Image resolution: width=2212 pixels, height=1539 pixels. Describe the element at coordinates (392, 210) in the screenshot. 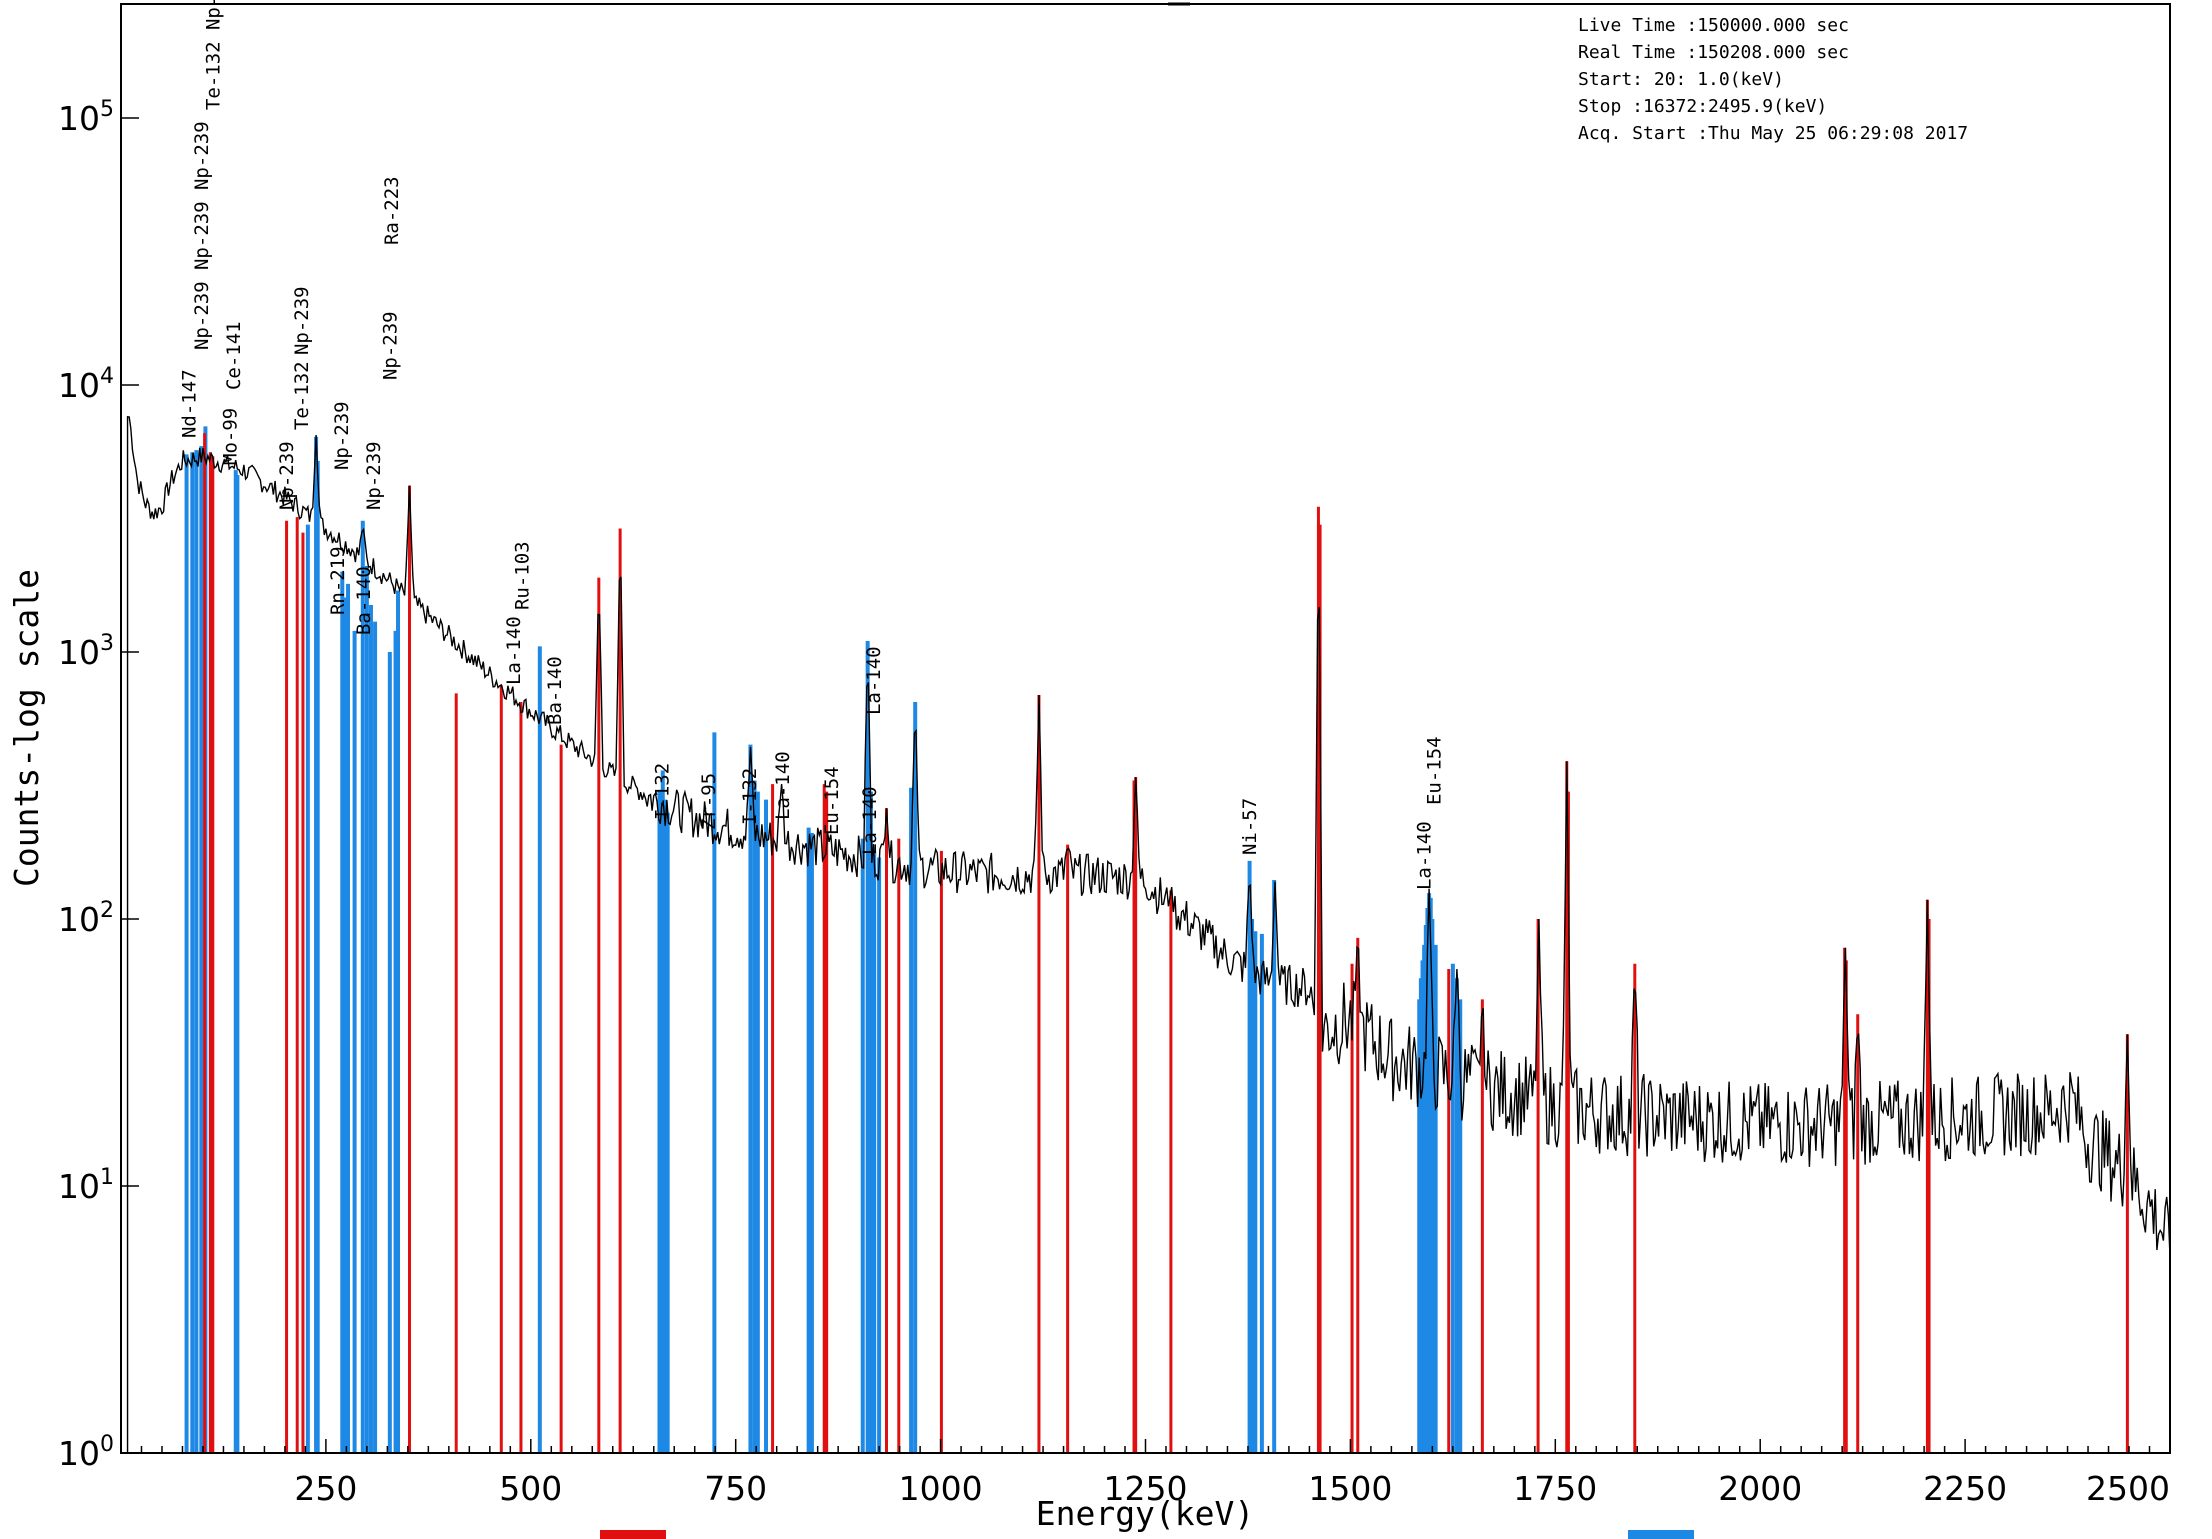

I see `isotope-label: Ra-223` at that location.